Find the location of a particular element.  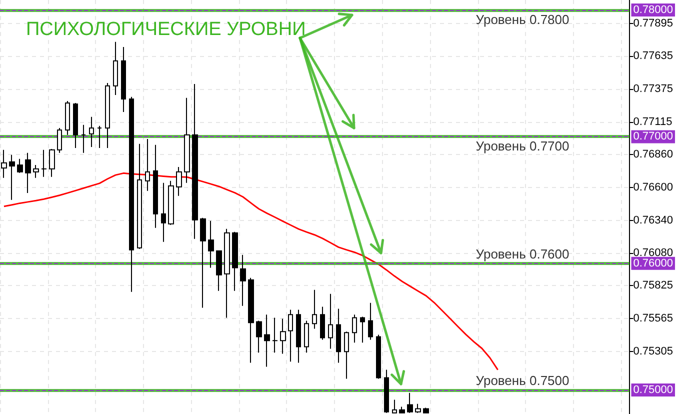

ref-line-label: 0.77000 is located at coordinates (653, 136).